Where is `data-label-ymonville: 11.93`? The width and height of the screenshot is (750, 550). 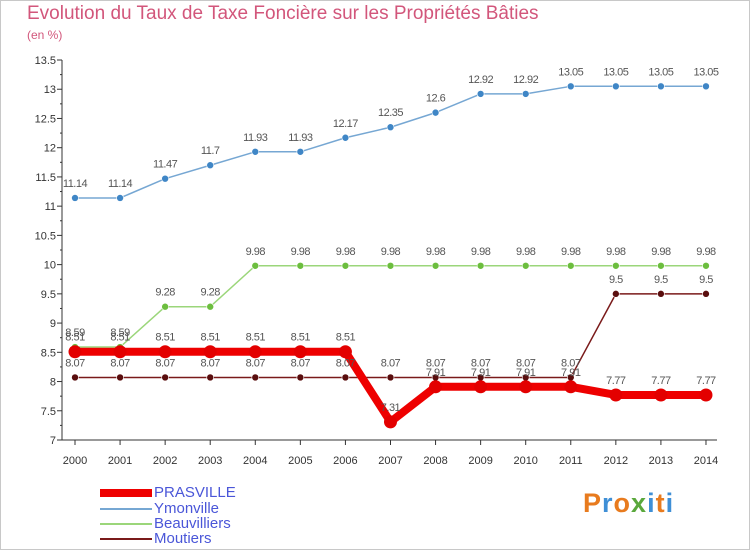 data-label-ymonville: 11.93 is located at coordinates (300, 138).